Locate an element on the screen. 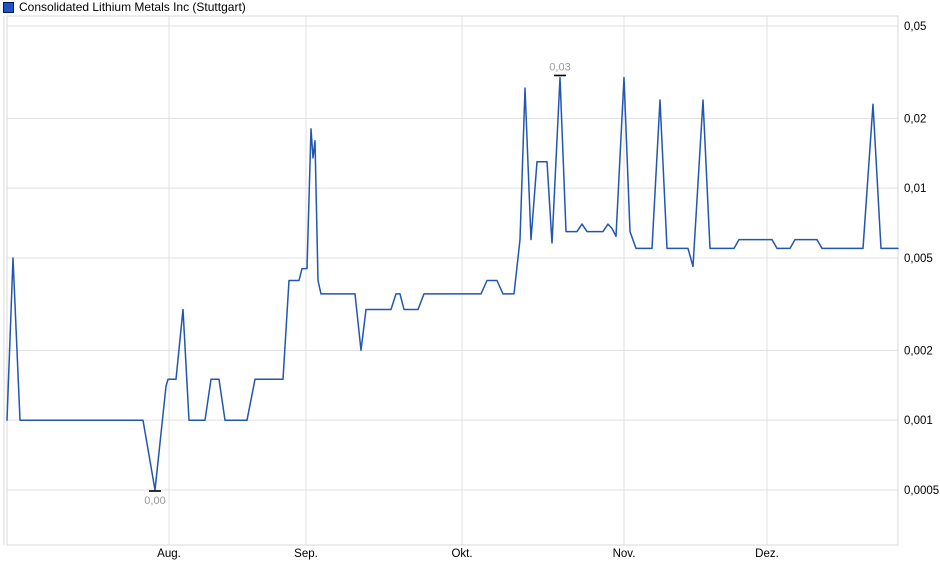  x-tick-label: Okt. is located at coordinates (461, 554).